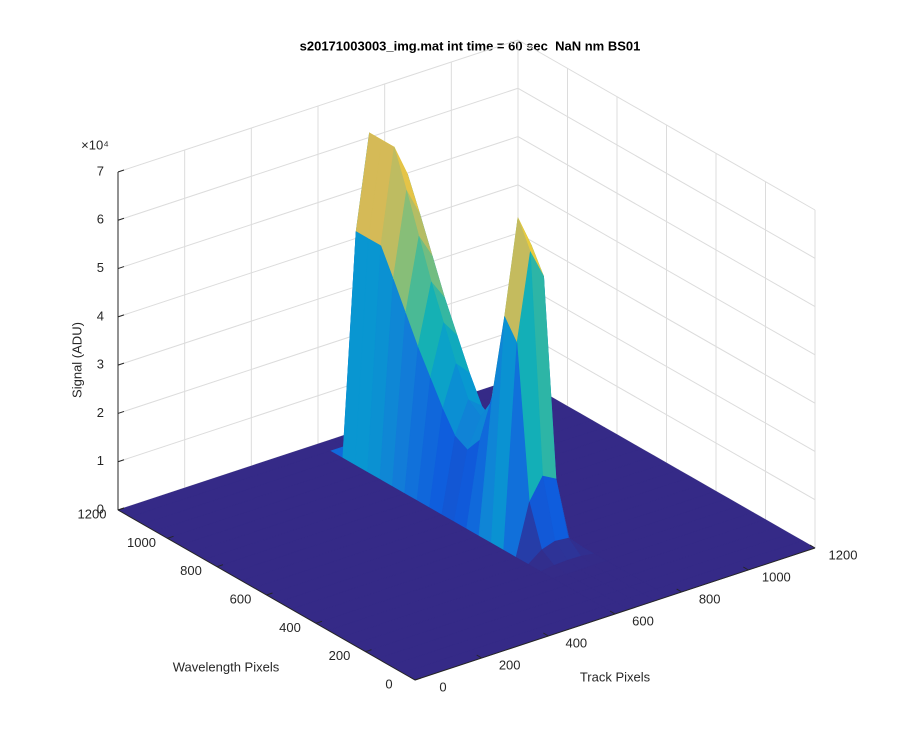 This screenshot has width=900, height=750. Describe the element at coordinates (100, 170) in the screenshot. I see `z-tick-label: 7` at that location.